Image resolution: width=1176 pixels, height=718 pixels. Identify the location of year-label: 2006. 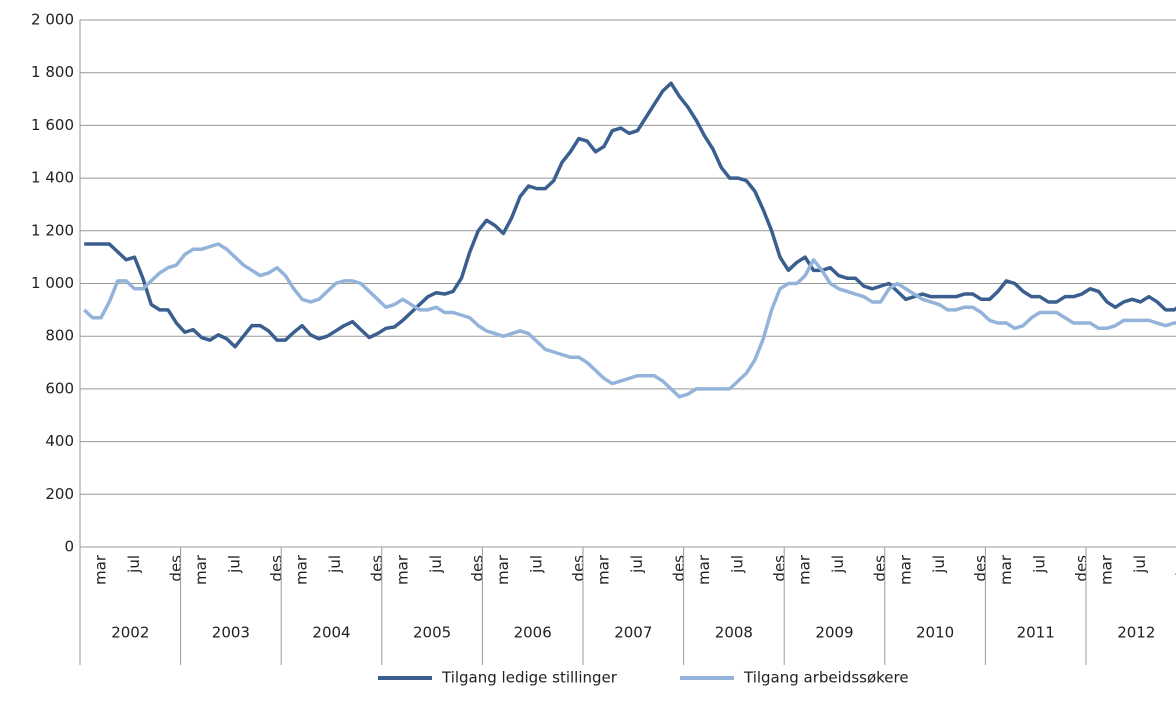
(533, 633).